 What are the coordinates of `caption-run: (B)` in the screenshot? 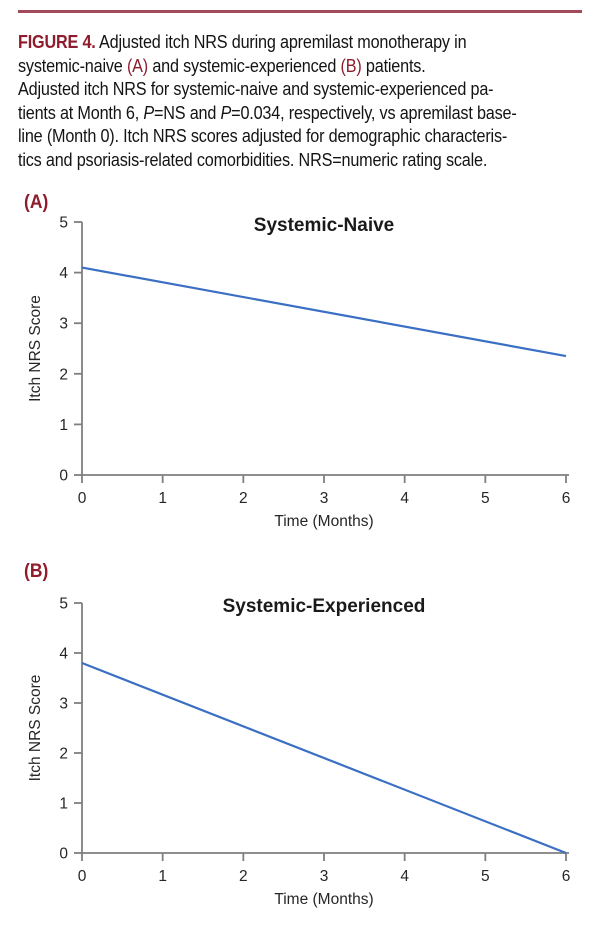 It's located at (351, 65).